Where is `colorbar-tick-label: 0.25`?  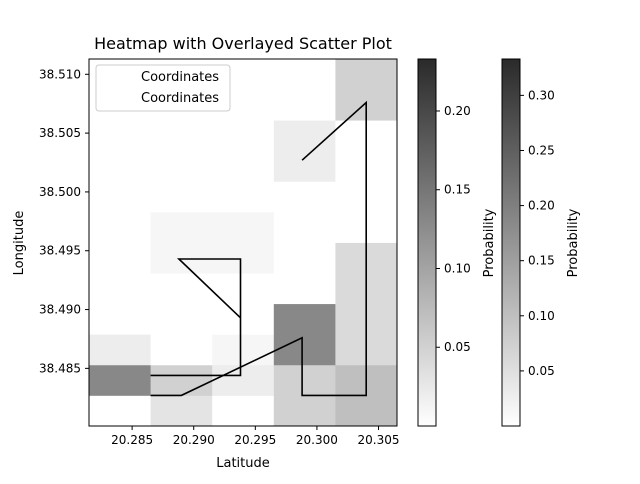
colorbar-tick-label: 0.25 is located at coordinates (541, 150).